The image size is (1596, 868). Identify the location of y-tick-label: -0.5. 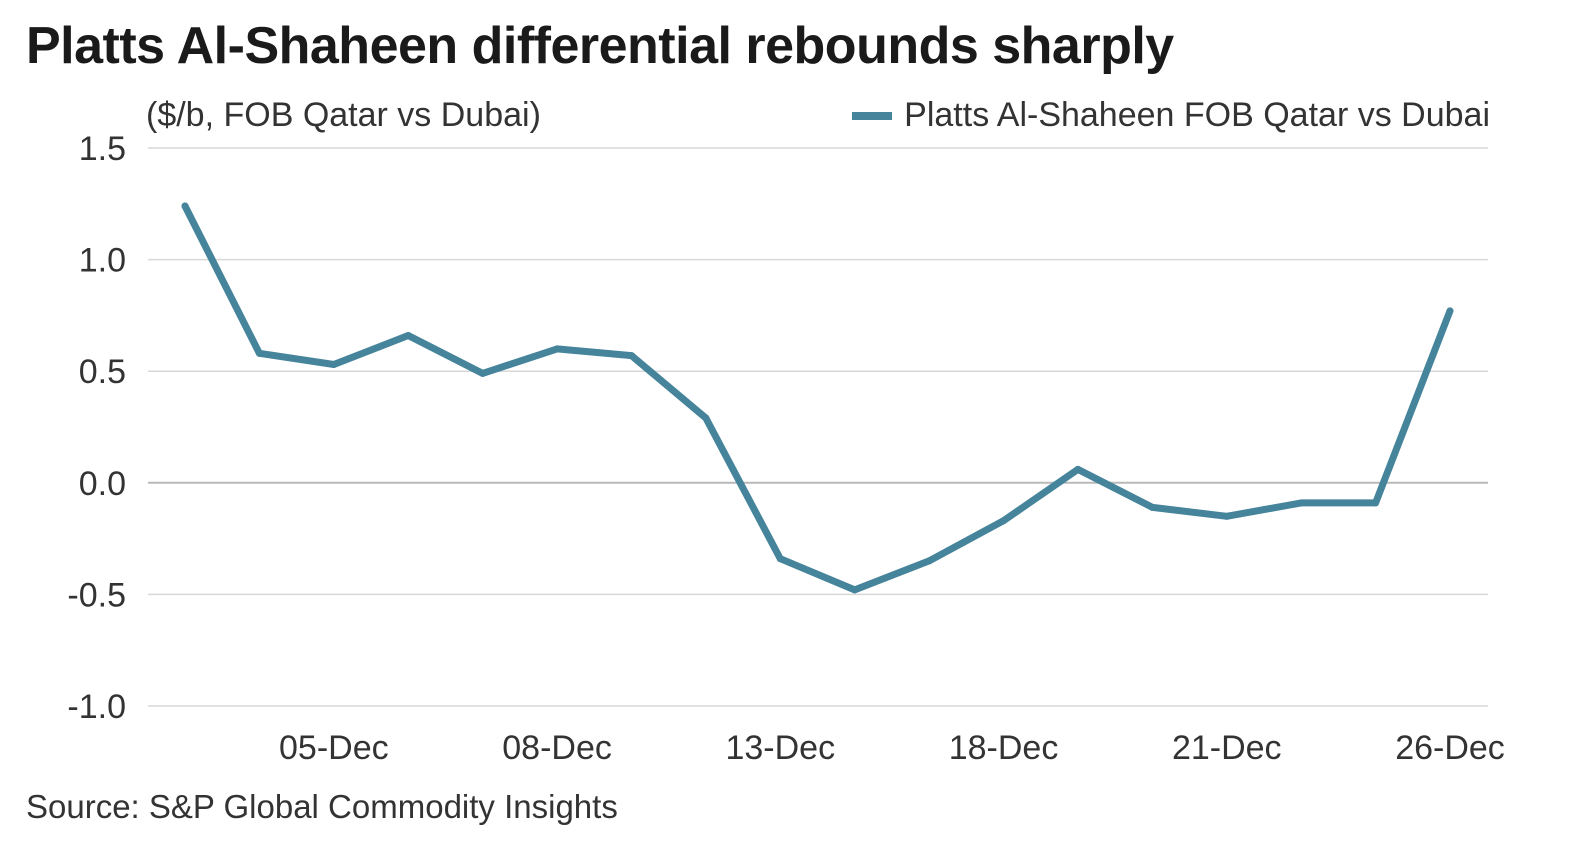
(96, 595).